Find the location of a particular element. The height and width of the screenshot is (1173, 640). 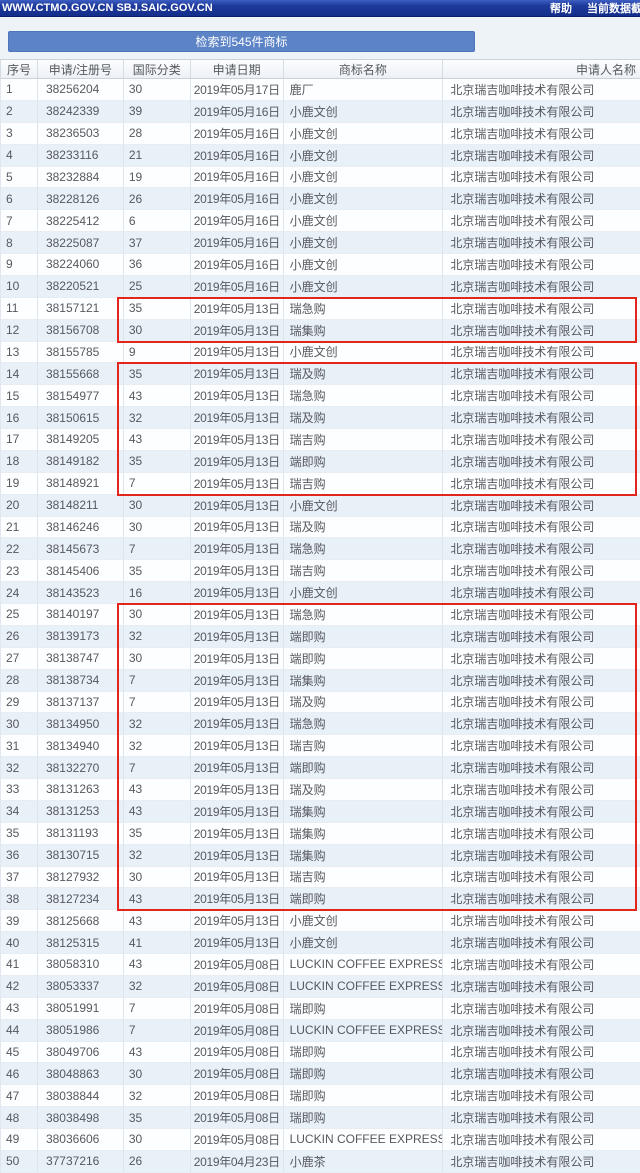

application-number-link: 38138734 is located at coordinates (80, 680).